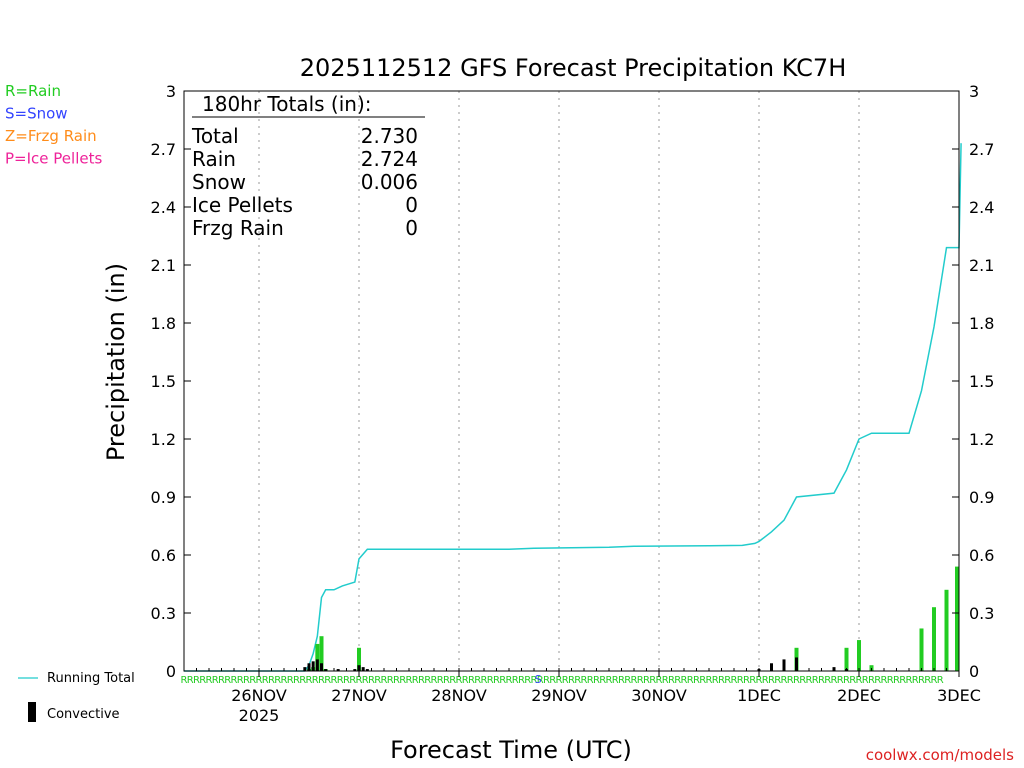 The height and width of the screenshot is (768, 1024). I want to click on convective-legend-swatch, so click(32, 712).